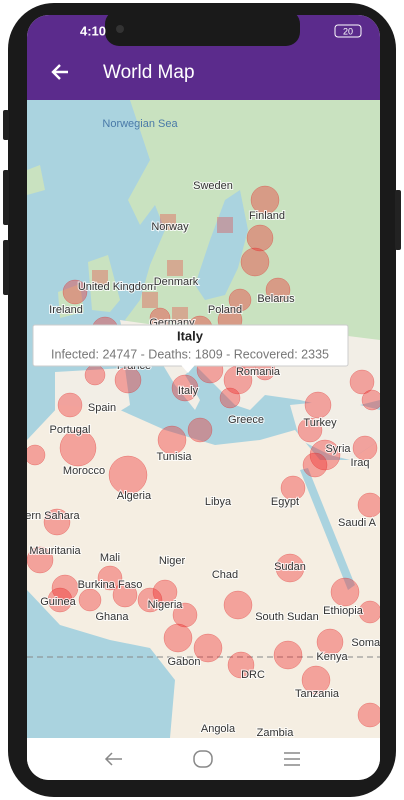  What do you see at coordinates (59, 72) in the screenshot?
I see `back-button` at bounding box center [59, 72].